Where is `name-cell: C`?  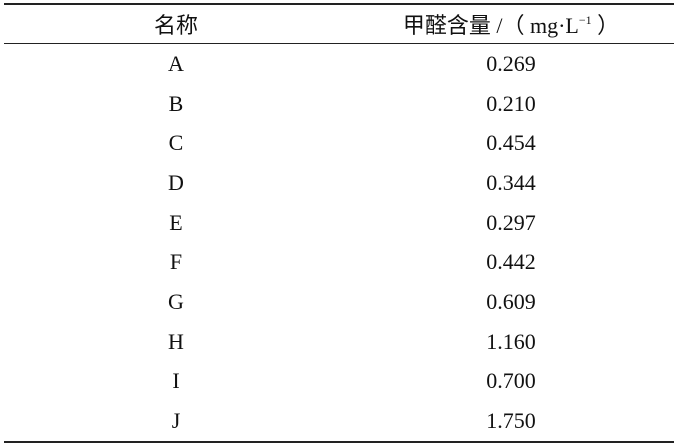 name-cell: C is located at coordinates (176, 143).